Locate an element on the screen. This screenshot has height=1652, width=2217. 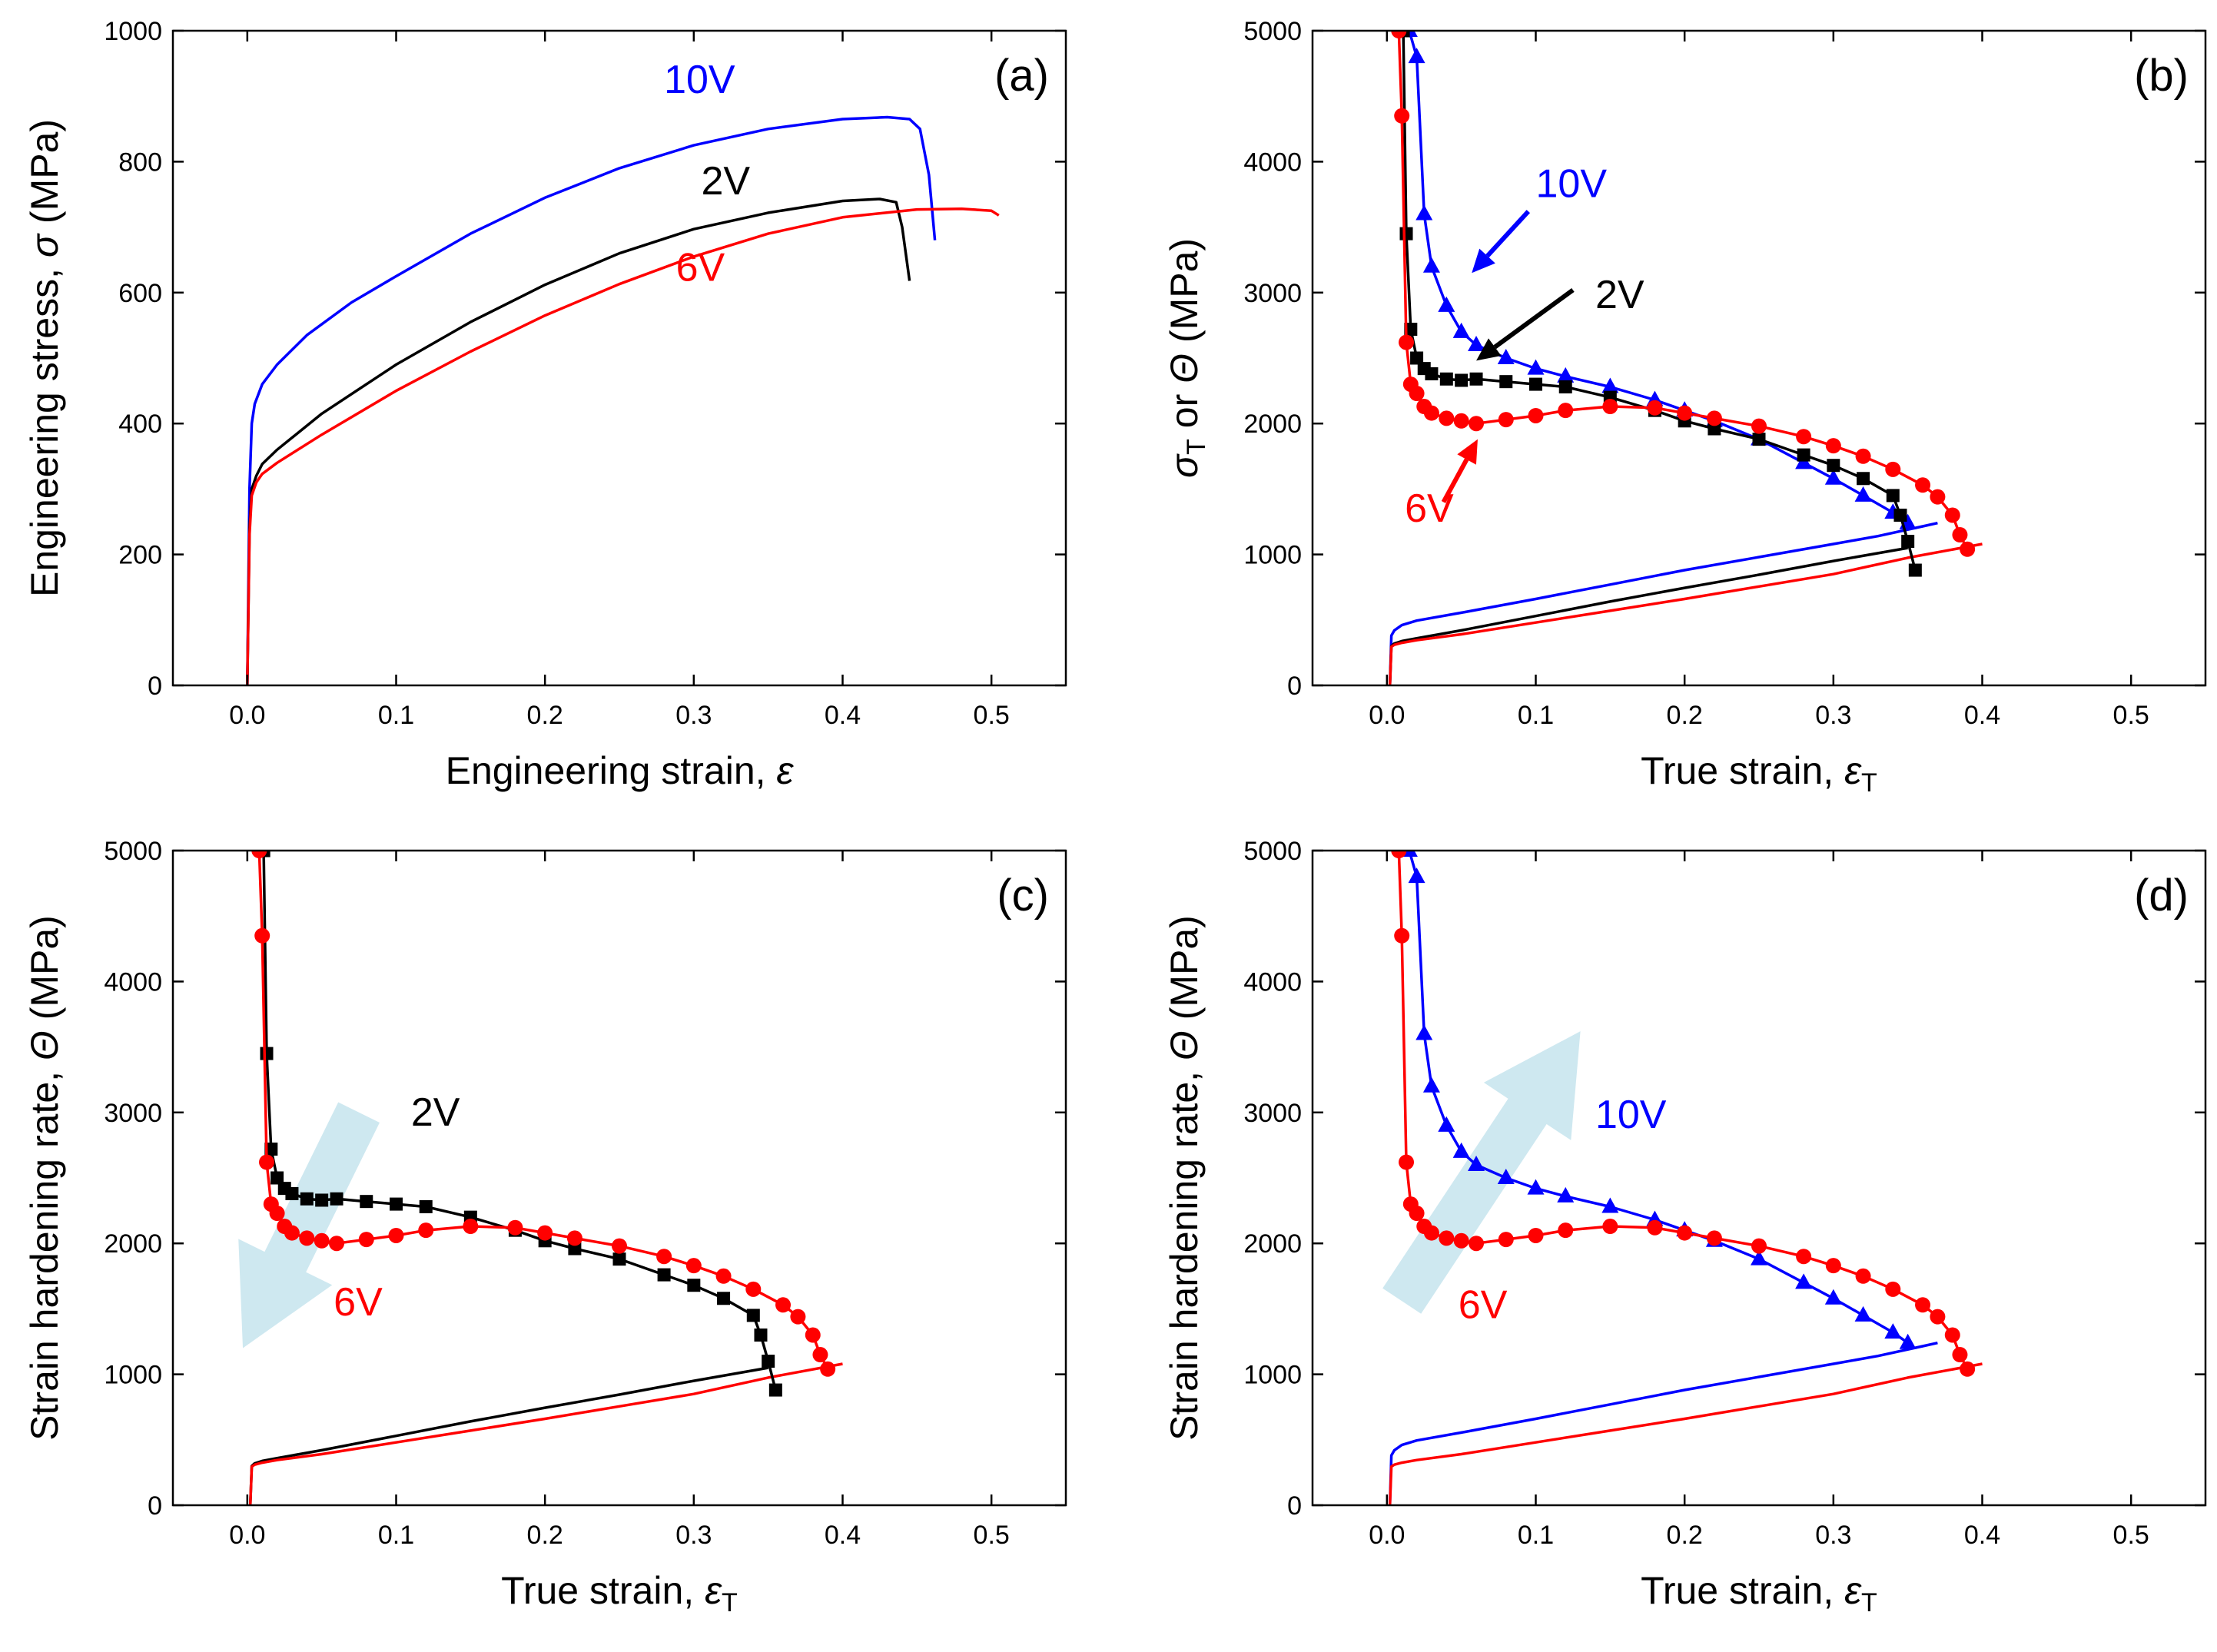
y-axis-label: Strain hardening rate, Θ (MPa) is located at coordinates (1184, 1178).